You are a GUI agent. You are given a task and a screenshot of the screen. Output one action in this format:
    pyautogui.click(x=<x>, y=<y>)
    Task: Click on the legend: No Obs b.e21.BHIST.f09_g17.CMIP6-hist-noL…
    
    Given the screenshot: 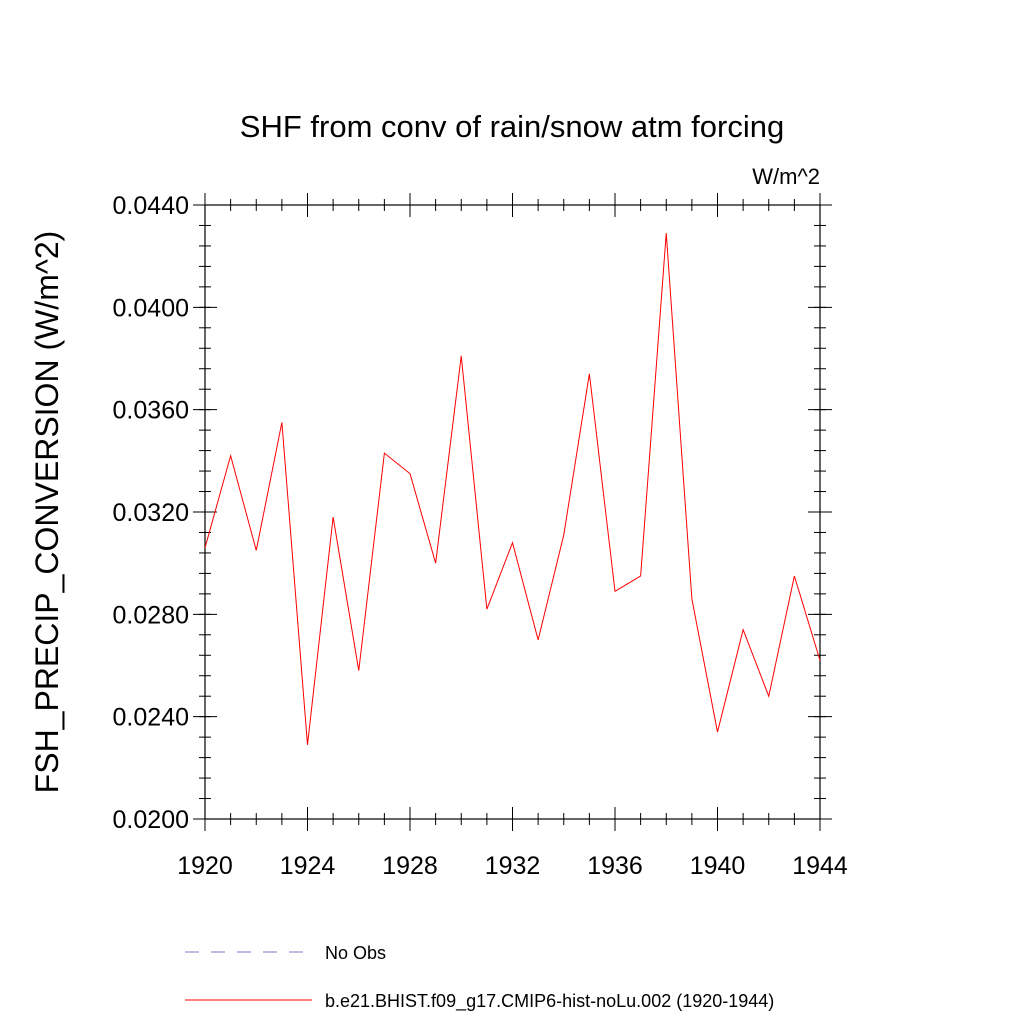 What is the action you would take?
    pyautogui.click(x=479, y=977)
    